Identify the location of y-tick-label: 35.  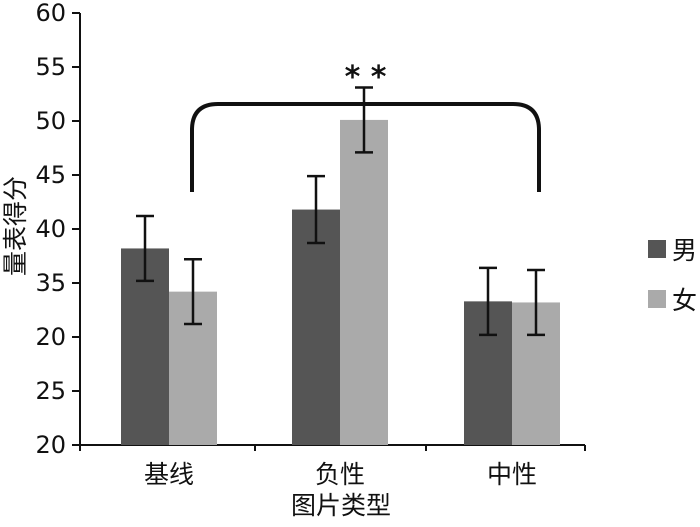
(50, 283).